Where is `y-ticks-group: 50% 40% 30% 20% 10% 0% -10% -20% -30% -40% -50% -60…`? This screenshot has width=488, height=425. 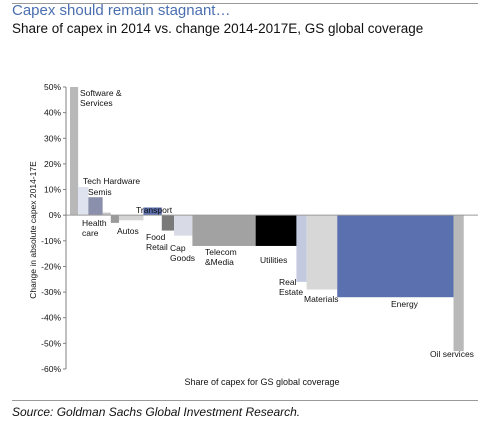 y-ticks-group: 50% 40% 30% 20% 10% 0% -10% -20% -30% -40% -50% -60… is located at coordinates (53, 228).